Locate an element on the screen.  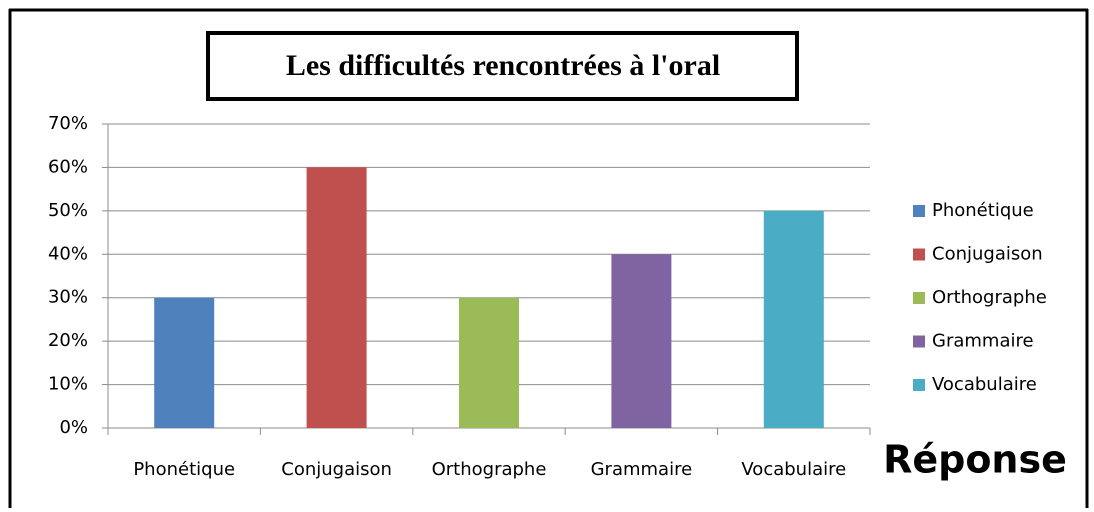
x-tick-label: Orthographe is located at coordinates (489, 469).